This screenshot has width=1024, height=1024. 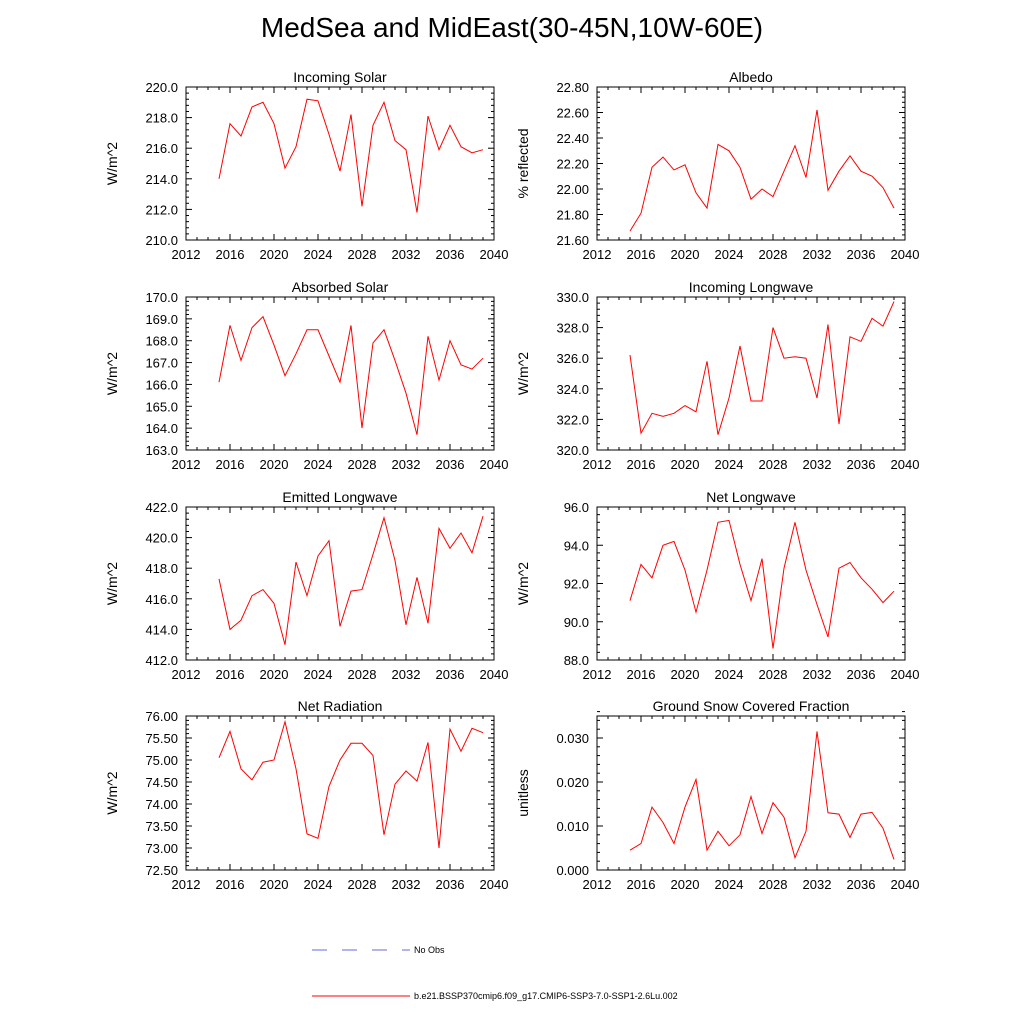 What do you see at coordinates (762, 368) in the screenshot?
I see `incoming-longwave-series-line` at bounding box center [762, 368].